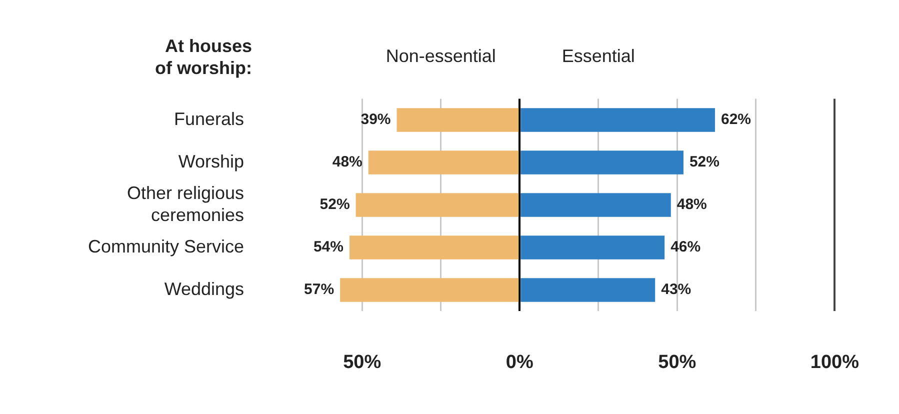 The width and height of the screenshot is (899, 414). What do you see at coordinates (685, 247) in the screenshot?
I see `data-label: 46%` at bounding box center [685, 247].